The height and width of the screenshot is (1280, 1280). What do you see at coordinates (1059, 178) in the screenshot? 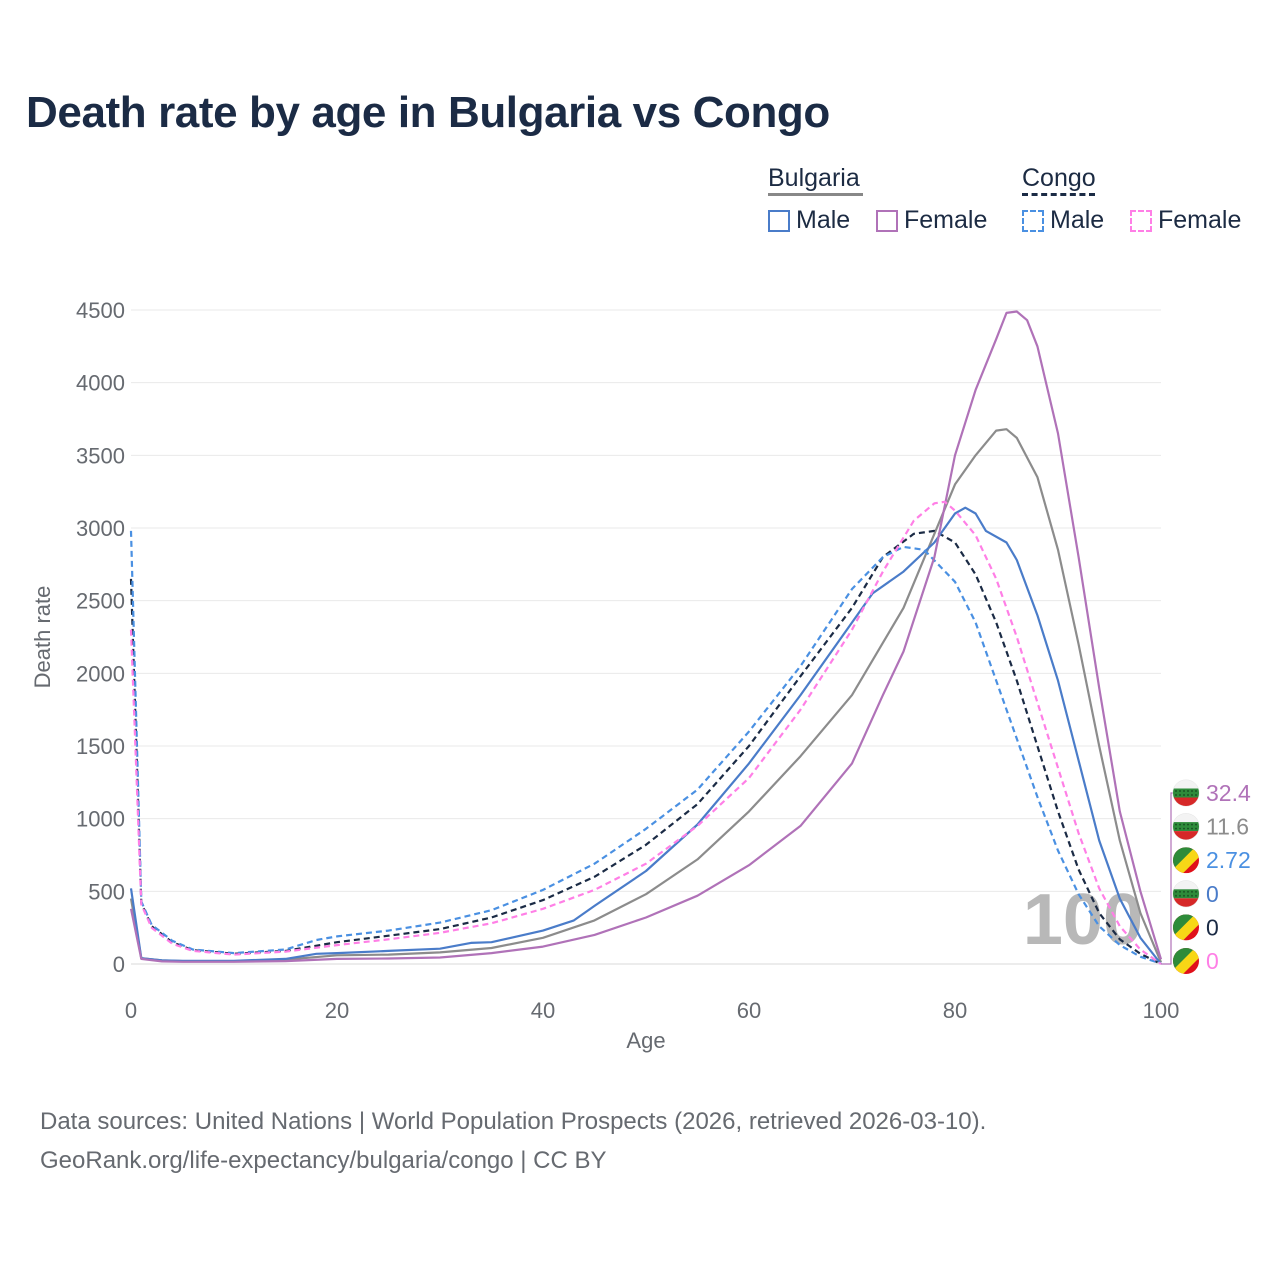
I see `legend-group-congo: Congo` at bounding box center [1059, 178].